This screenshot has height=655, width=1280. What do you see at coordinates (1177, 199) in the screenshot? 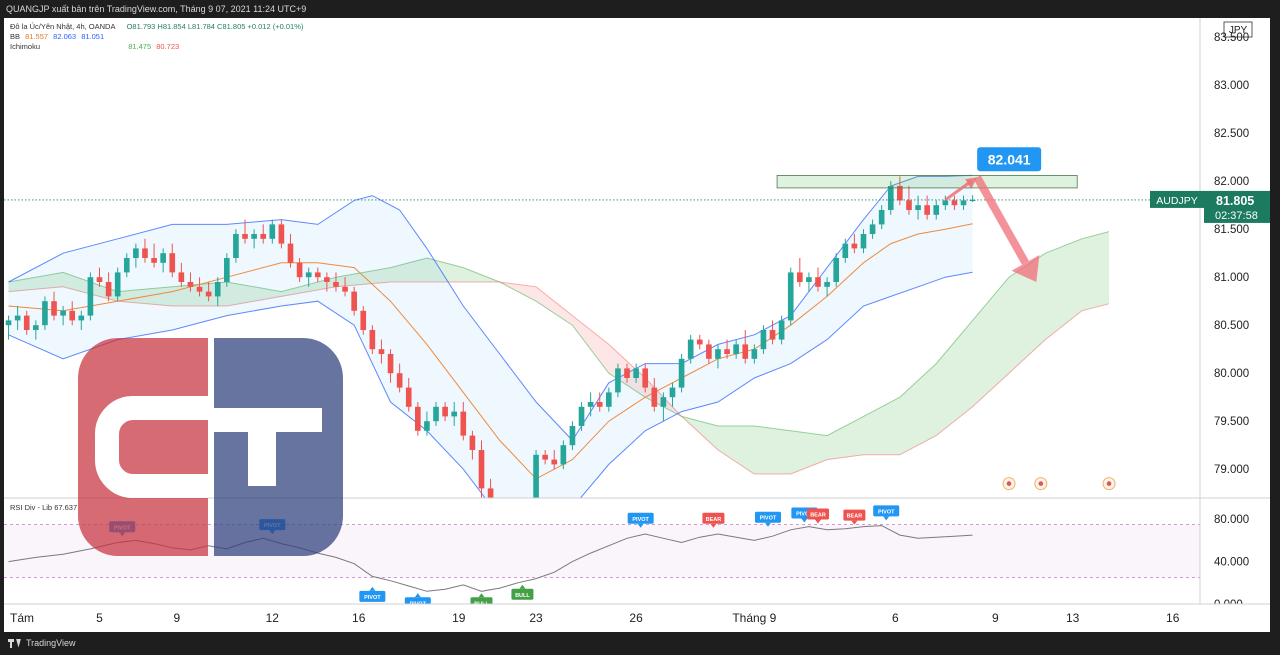
I see `symbol-tag-box` at bounding box center [1177, 199].